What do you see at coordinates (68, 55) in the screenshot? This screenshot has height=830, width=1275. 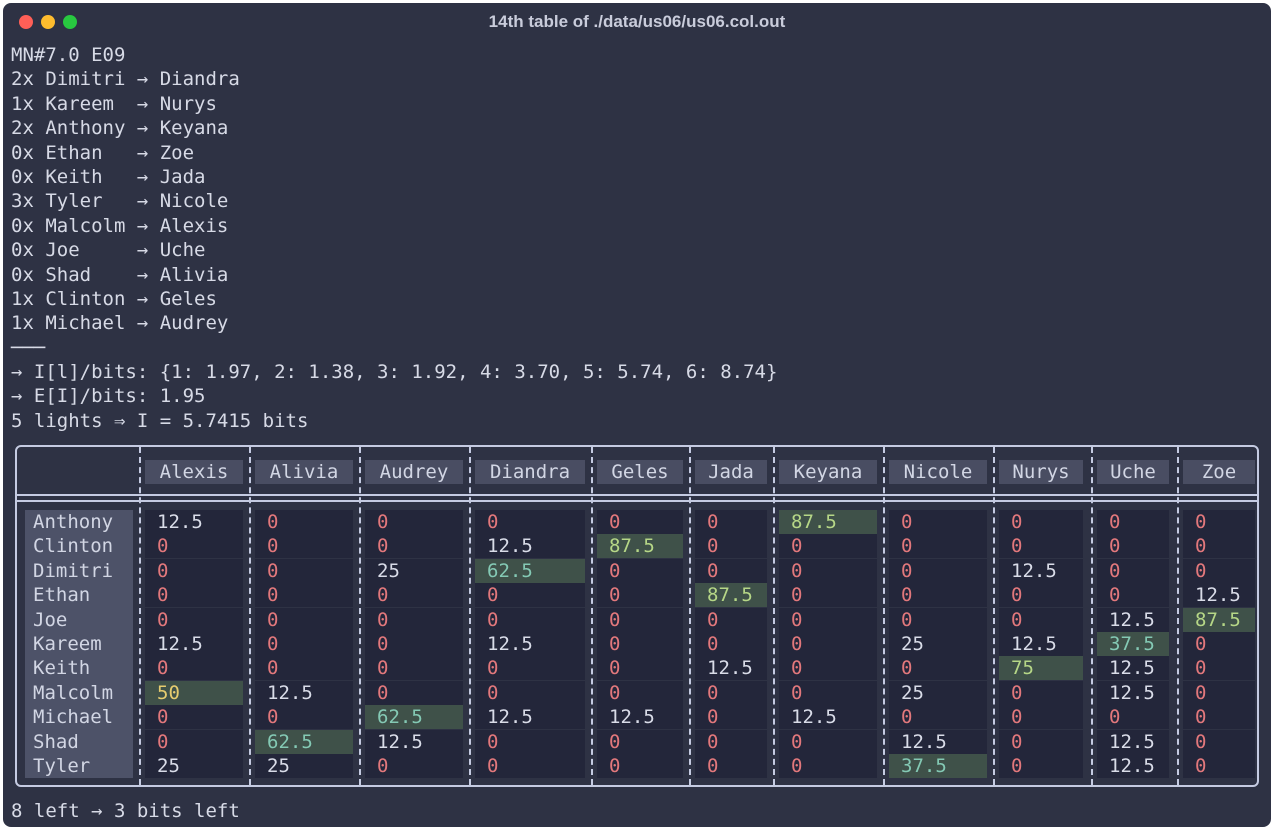 I see `terminal-line: MN#7.0 E09` at bounding box center [68, 55].